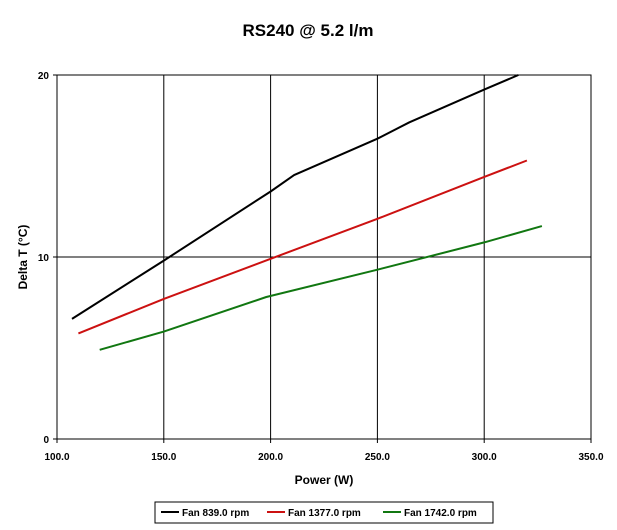 The image size is (617, 530). I want to click on y-tick-label: 10, so click(44, 258).